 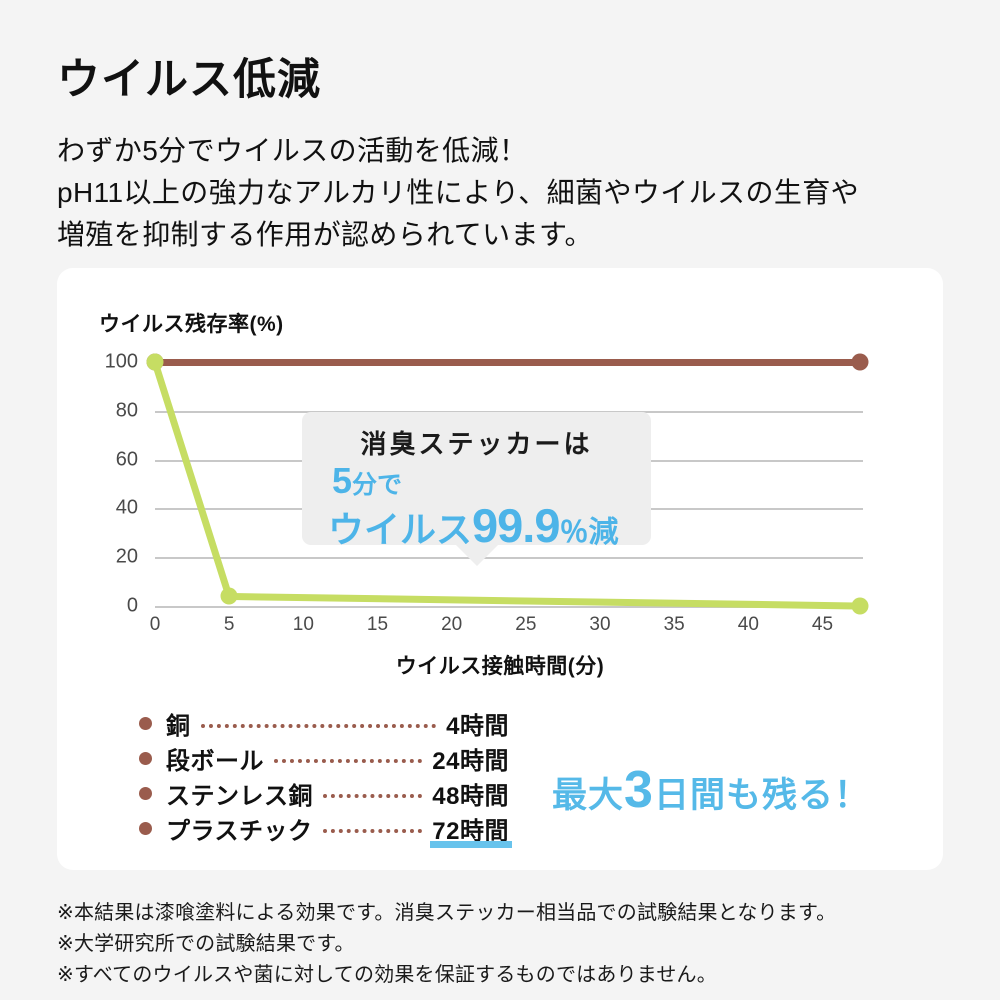 What do you see at coordinates (303, 624) in the screenshot?
I see `x-tick: 10` at bounding box center [303, 624].